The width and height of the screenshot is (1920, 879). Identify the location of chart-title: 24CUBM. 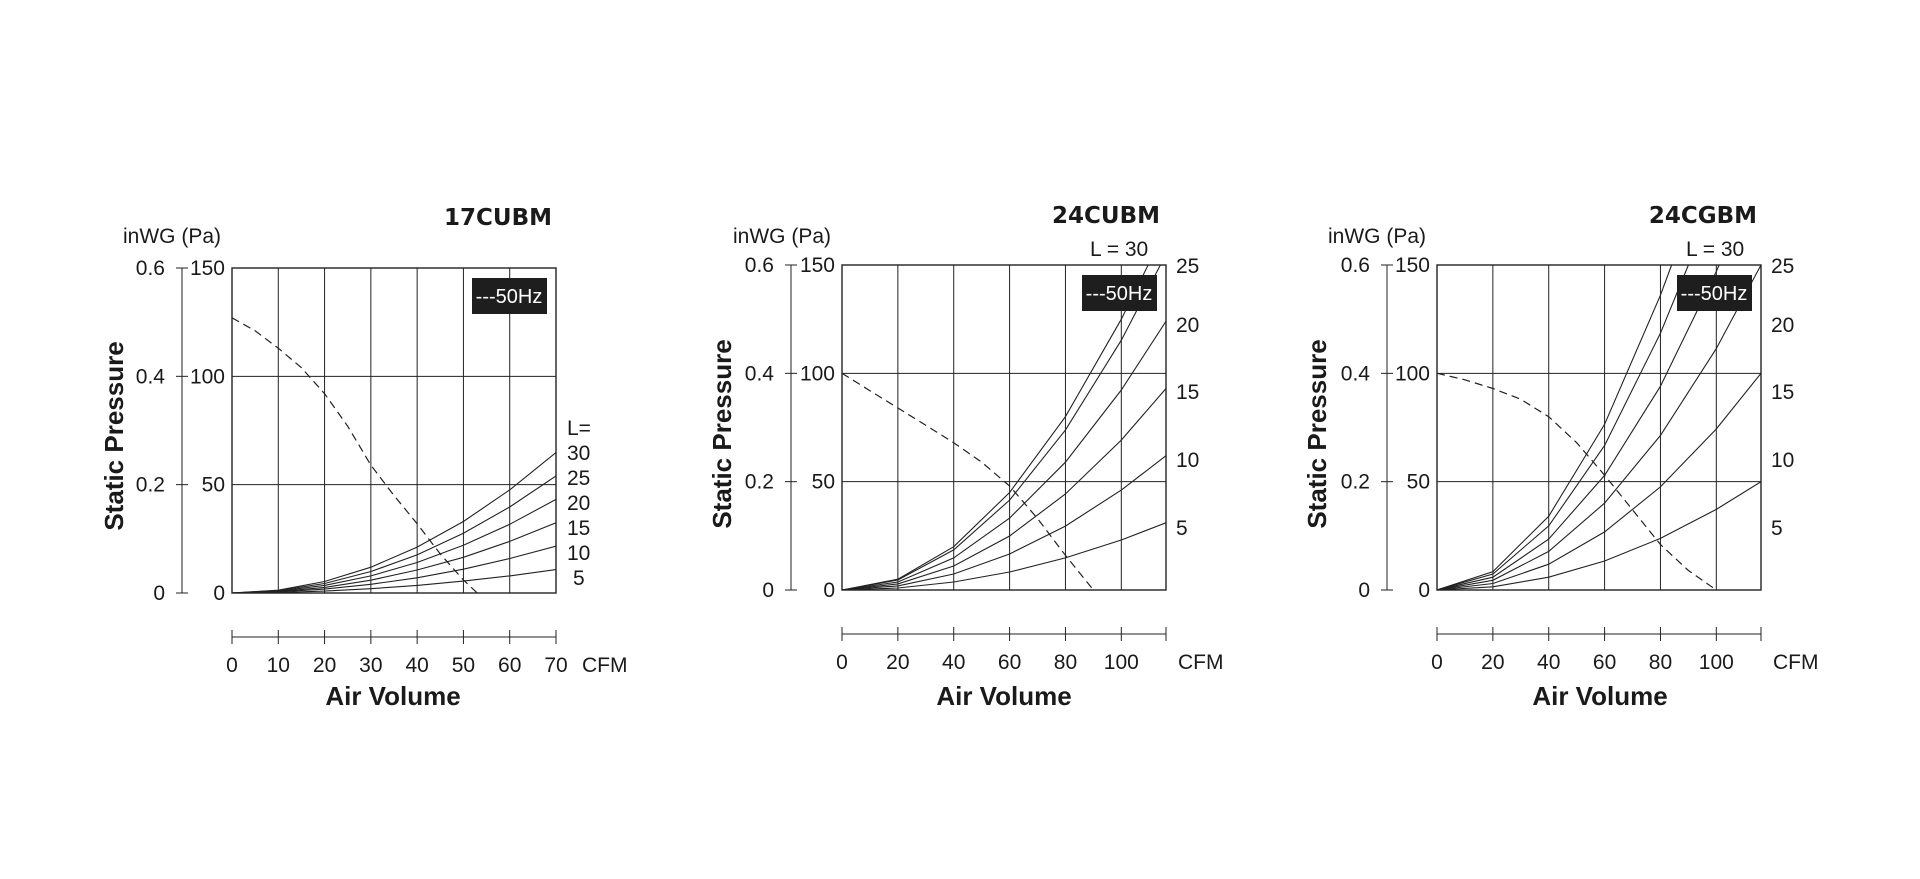
(1106, 216).